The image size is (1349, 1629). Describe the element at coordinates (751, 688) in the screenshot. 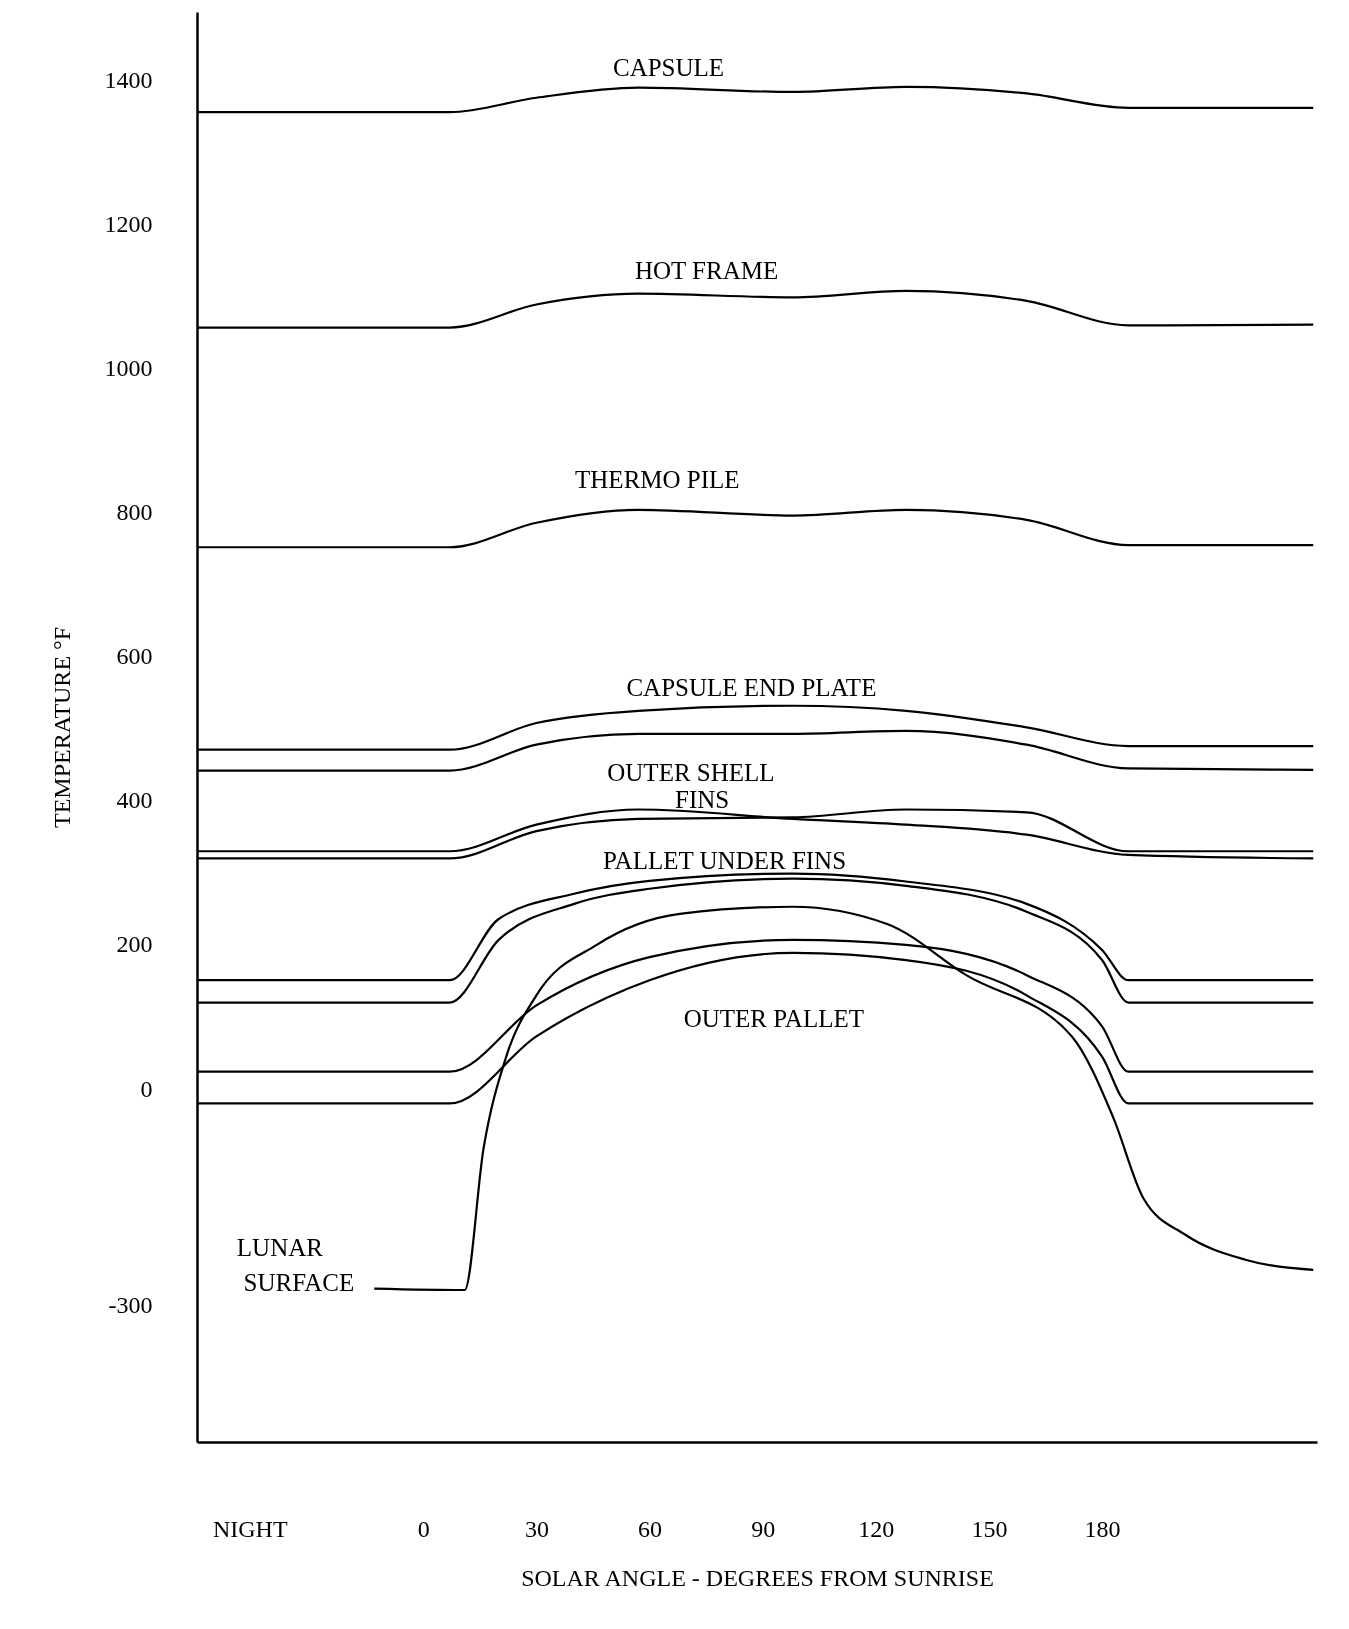

I see `annotation: CAPSULE END PLATE` at that location.